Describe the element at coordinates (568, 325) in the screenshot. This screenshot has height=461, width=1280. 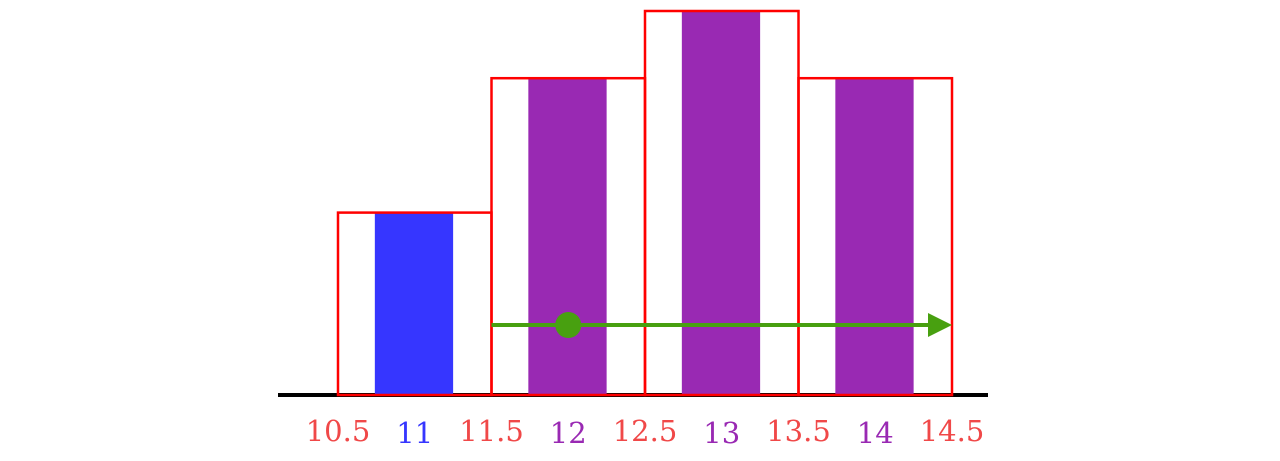
I see `arrow-point` at that location.